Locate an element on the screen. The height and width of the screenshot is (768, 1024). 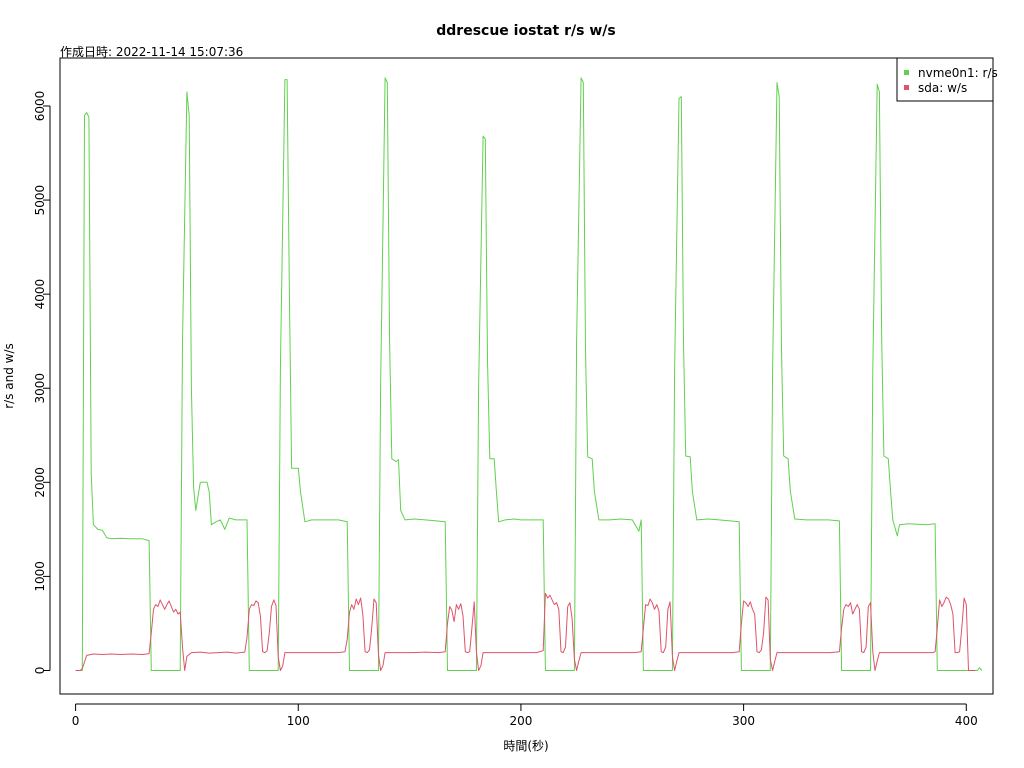
x-axis-label: 時間(秒) is located at coordinates (525, 746).